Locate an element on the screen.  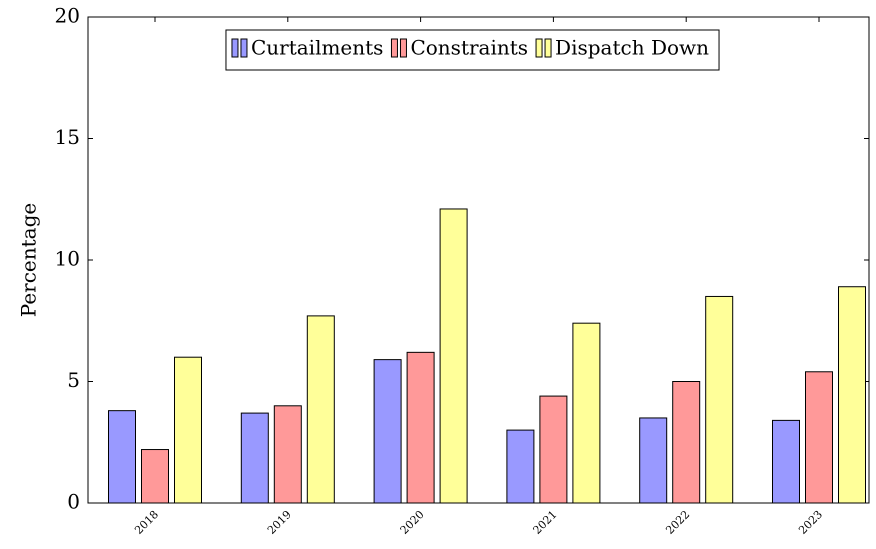
legend-label: Constraints is located at coordinates (469, 48).